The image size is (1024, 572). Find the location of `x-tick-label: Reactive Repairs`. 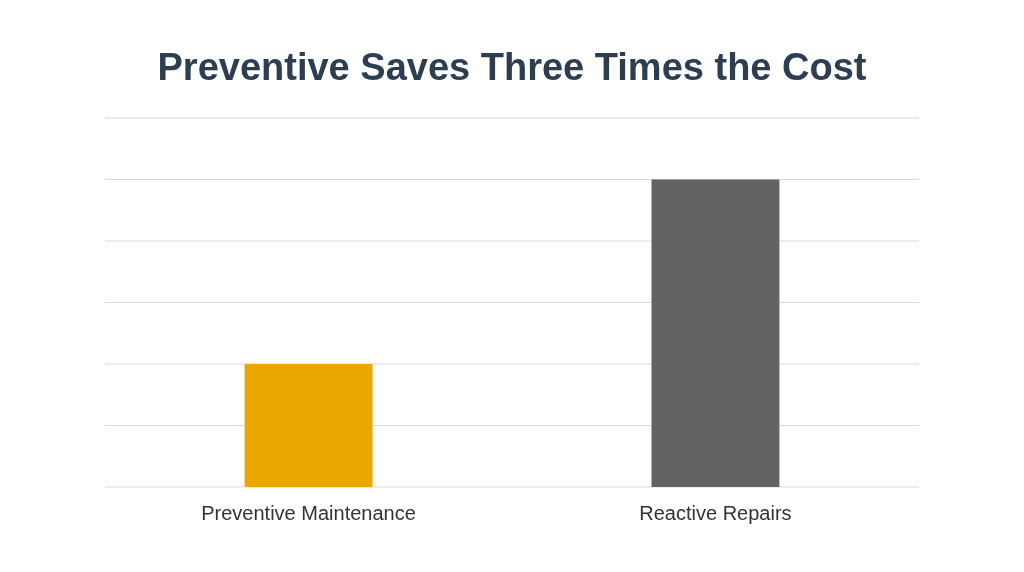

x-tick-label: Reactive Repairs is located at coordinates (715, 513).